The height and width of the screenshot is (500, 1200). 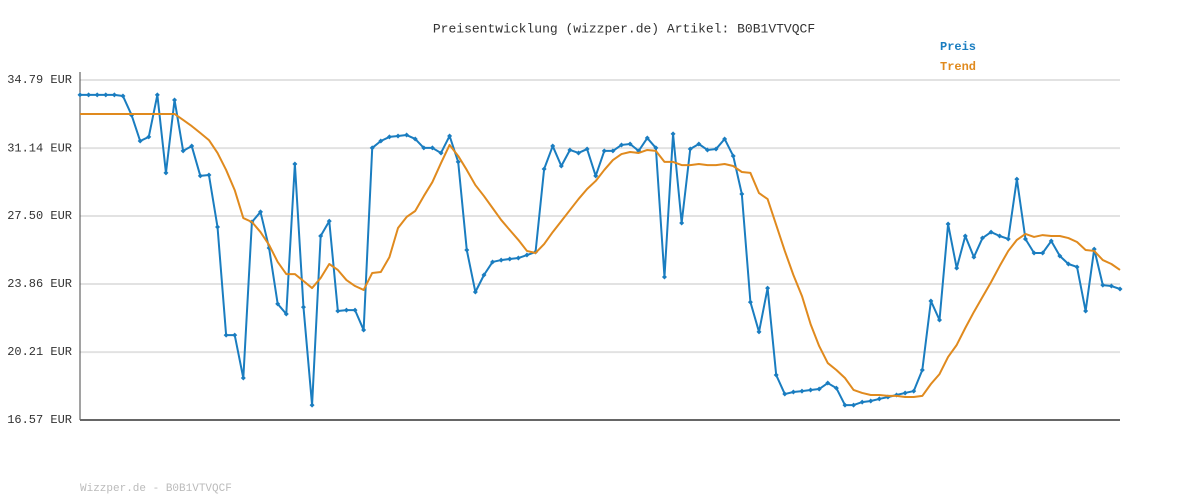 I want to click on footer: Wizzper.de - B0B1VTVQCF, so click(x=156, y=489).